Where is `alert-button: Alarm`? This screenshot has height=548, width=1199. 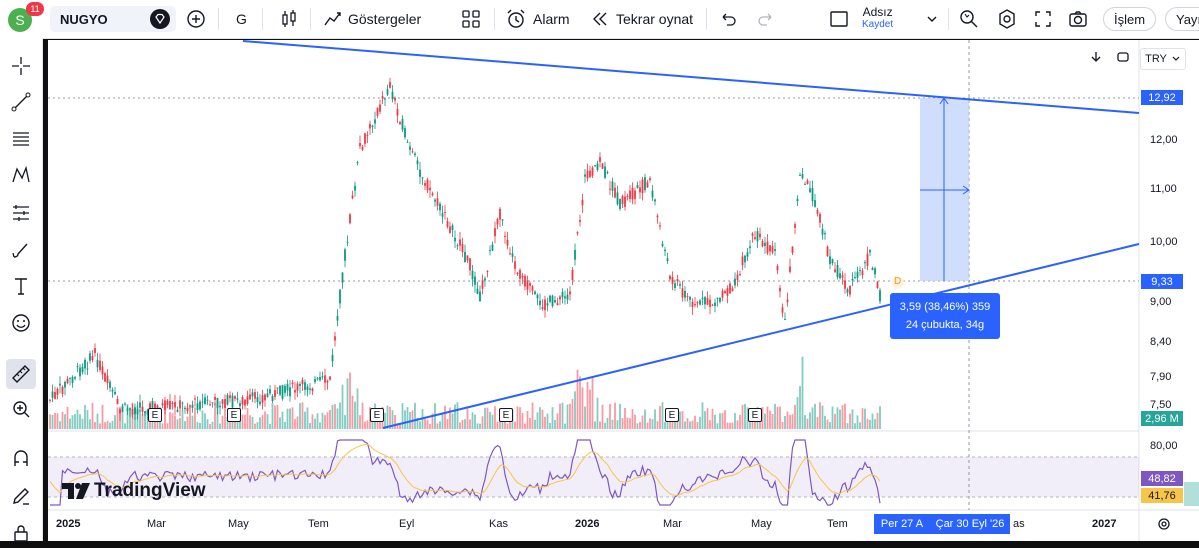
alert-button: Alarm is located at coordinates (537, 19).